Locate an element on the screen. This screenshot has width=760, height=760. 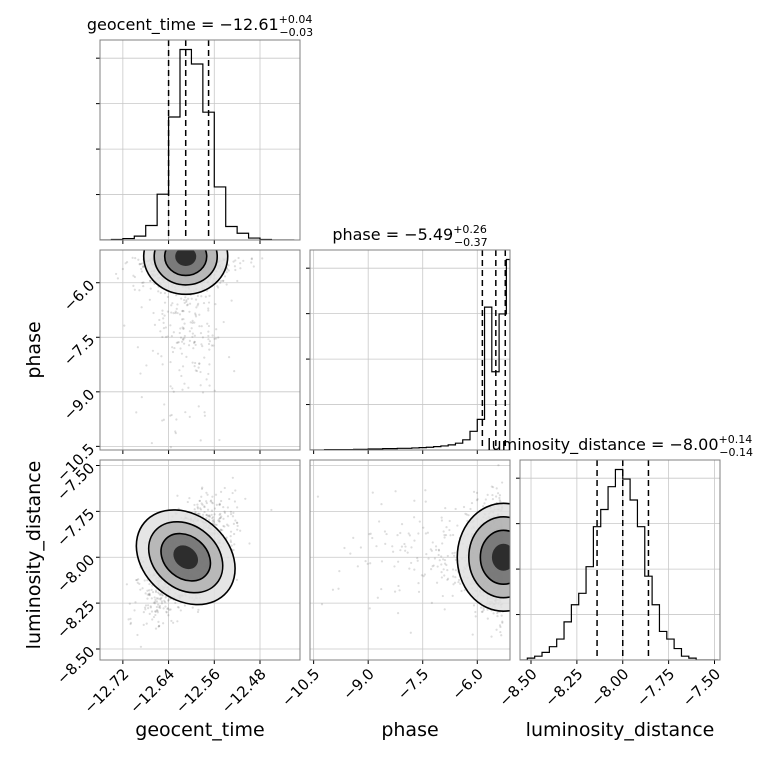
tick-label-y-phase: −7.5 is located at coordinates (79, 350).